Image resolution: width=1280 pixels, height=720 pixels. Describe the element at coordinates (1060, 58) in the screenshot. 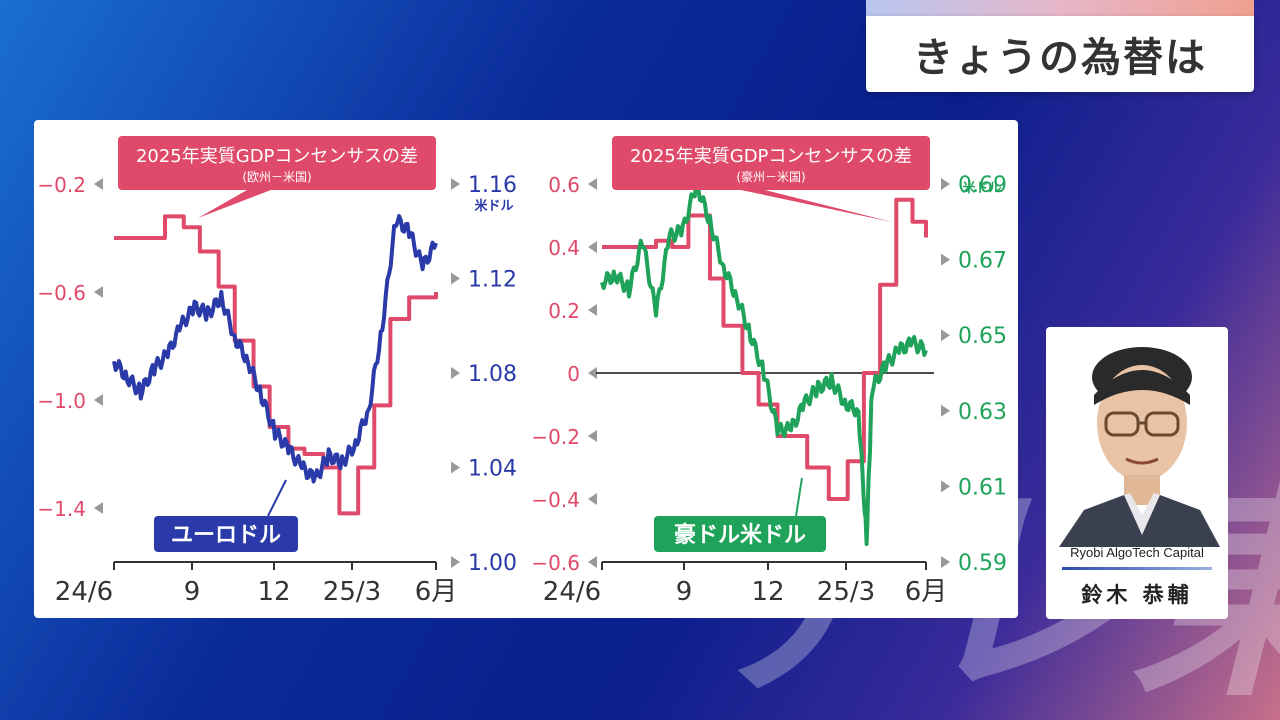

I see `page-title: きょうの為替は` at that location.